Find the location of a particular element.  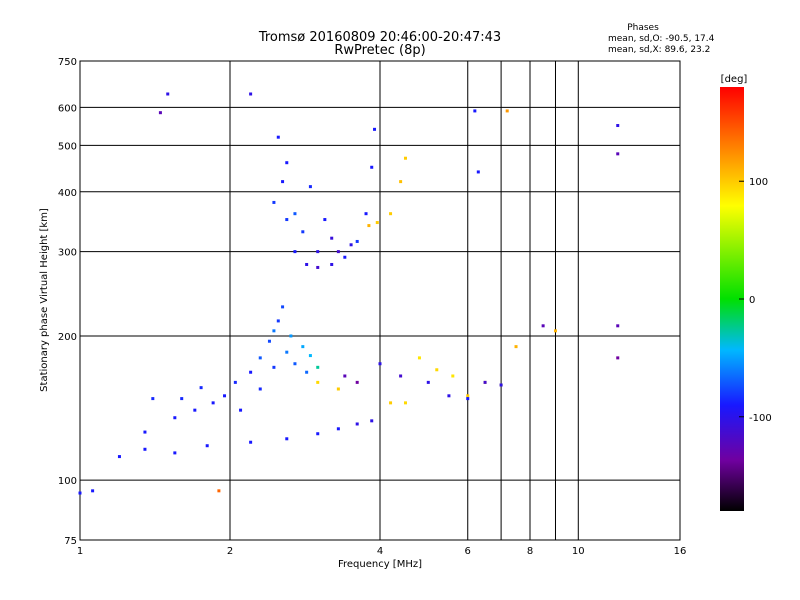

y-tick-label: 200 is located at coordinates (67, 337).